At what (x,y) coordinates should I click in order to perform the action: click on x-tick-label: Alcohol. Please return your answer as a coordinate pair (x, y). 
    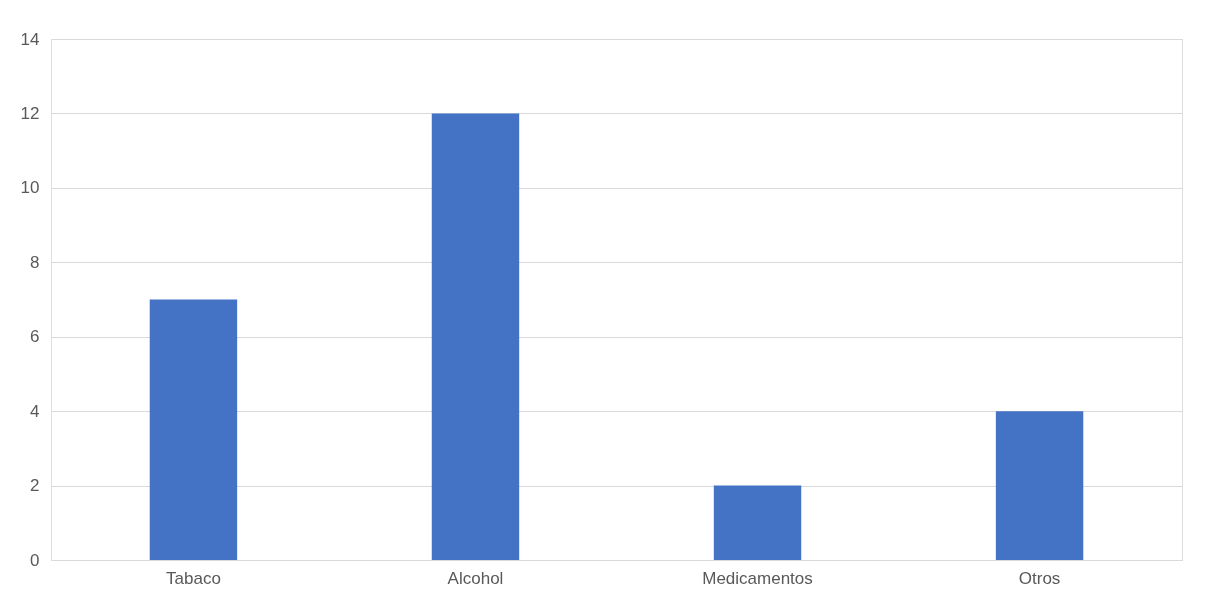
    Looking at the image, I should click on (475, 578).